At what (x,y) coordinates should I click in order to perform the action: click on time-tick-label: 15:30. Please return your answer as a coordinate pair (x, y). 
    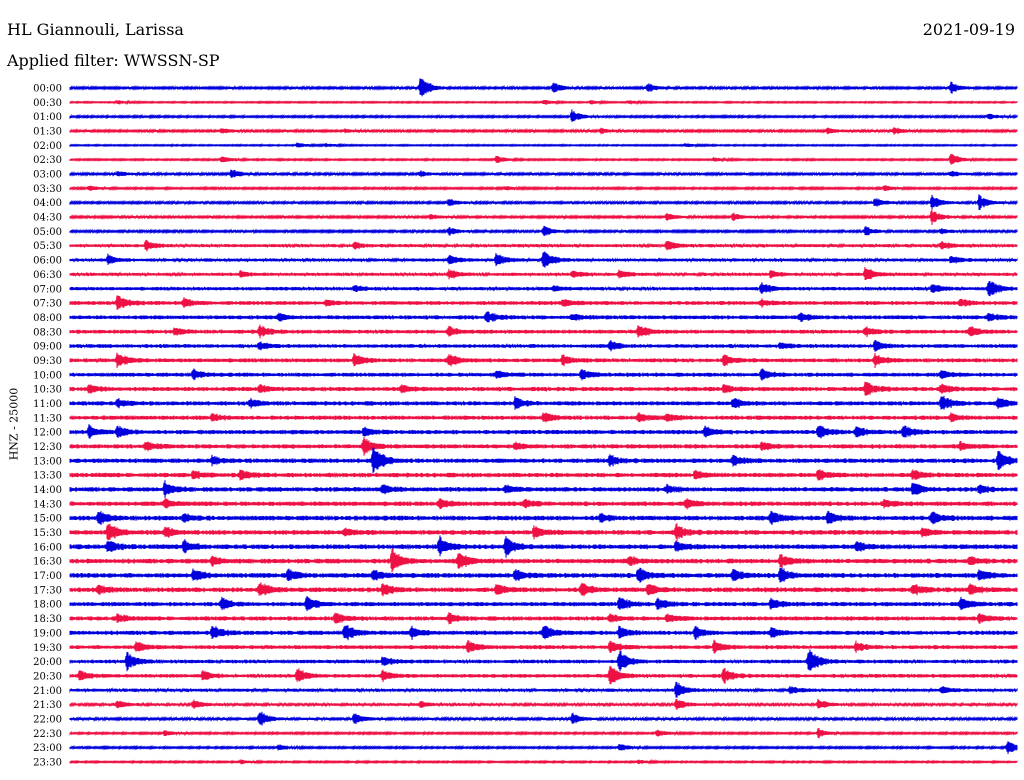
    Looking at the image, I should click on (47, 533).